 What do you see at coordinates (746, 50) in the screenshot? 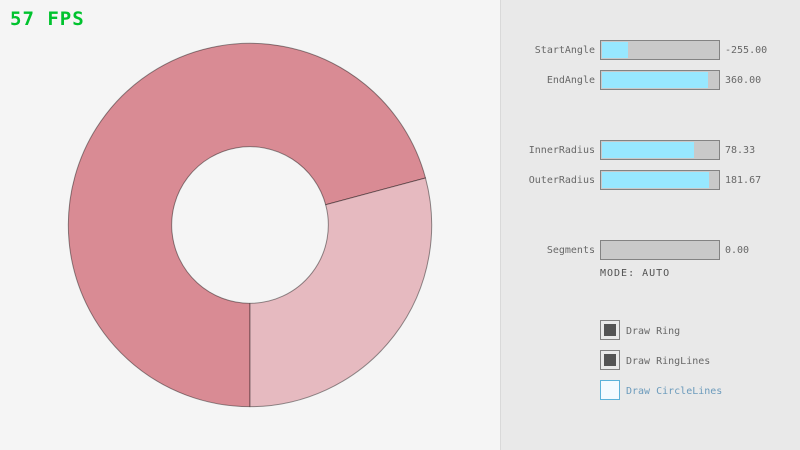
I see `start-angle-value: -255.00` at bounding box center [746, 50].